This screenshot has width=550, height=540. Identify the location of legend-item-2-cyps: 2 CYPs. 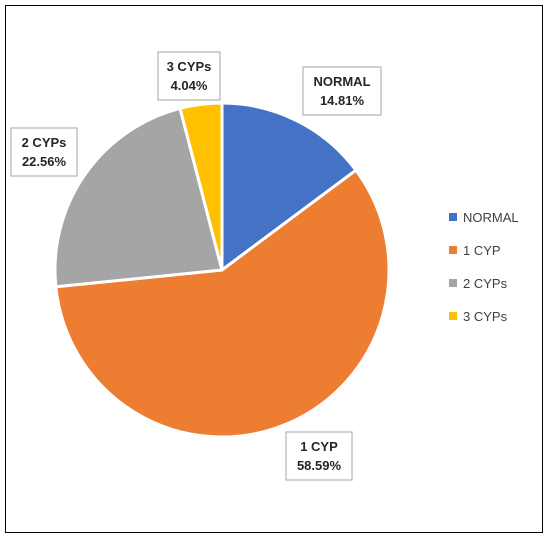
(478, 283).